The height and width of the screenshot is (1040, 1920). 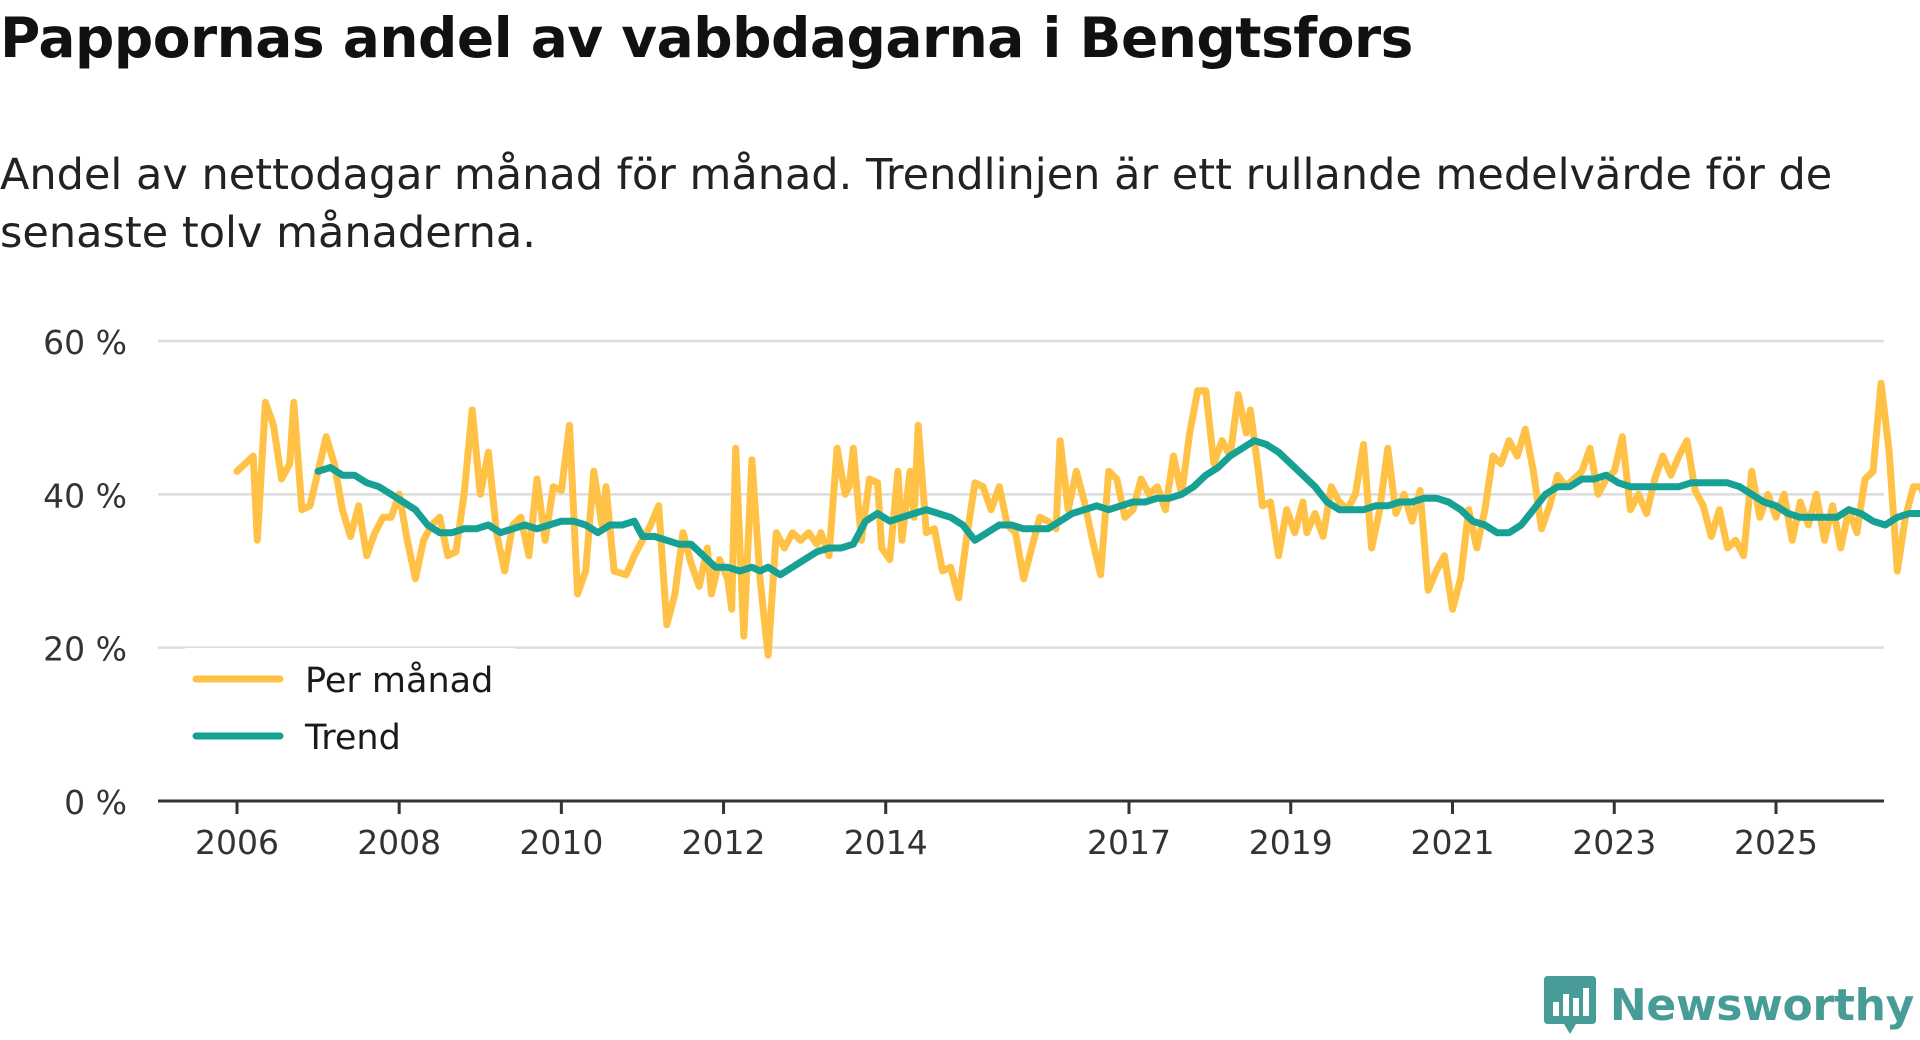 What do you see at coordinates (350, 710) in the screenshot?
I see `legend-box` at bounding box center [350, 710].